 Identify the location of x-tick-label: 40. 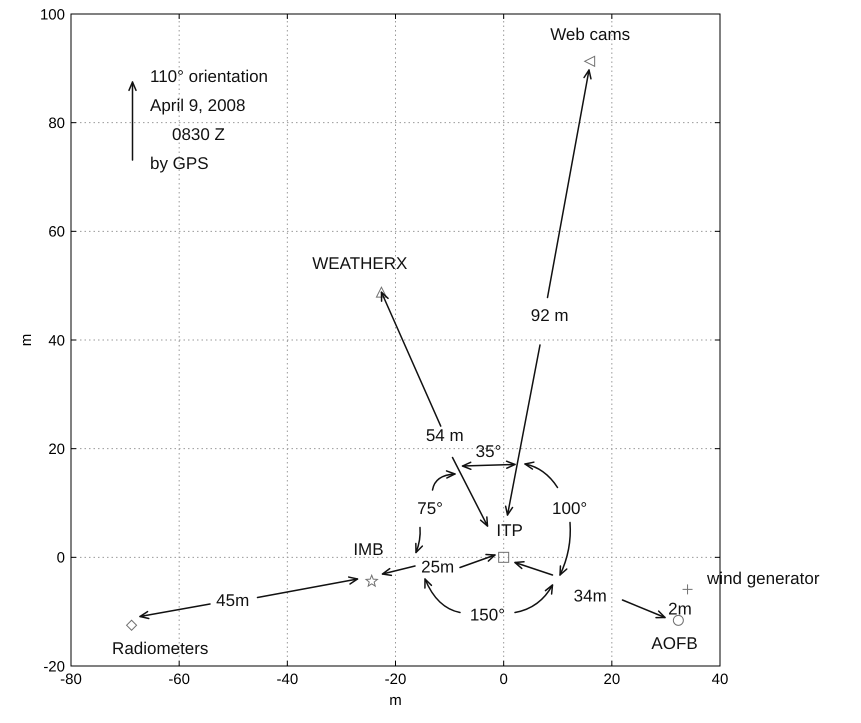
(720, 679).